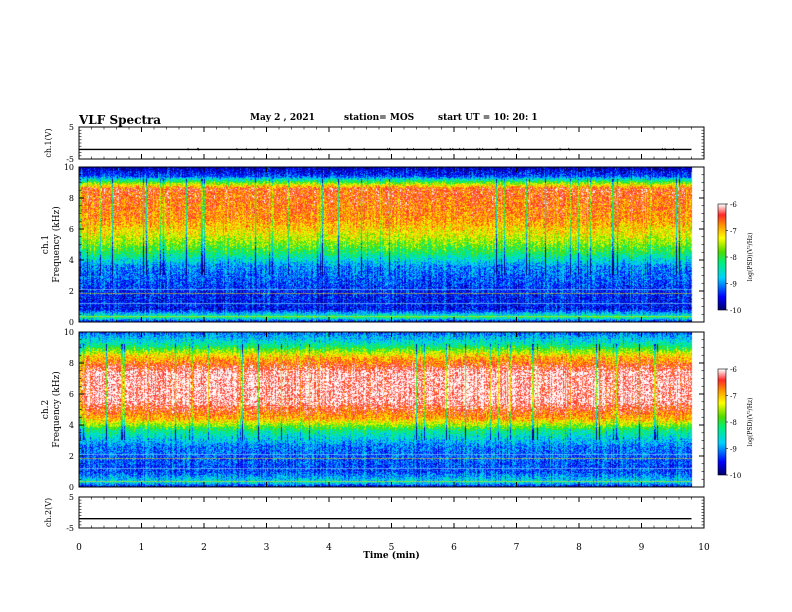 This screenshot has height=612, width=792. Describe the element at coordinates (642, 548) in the screenshot. I see `x-tick-label: 9` at that location.